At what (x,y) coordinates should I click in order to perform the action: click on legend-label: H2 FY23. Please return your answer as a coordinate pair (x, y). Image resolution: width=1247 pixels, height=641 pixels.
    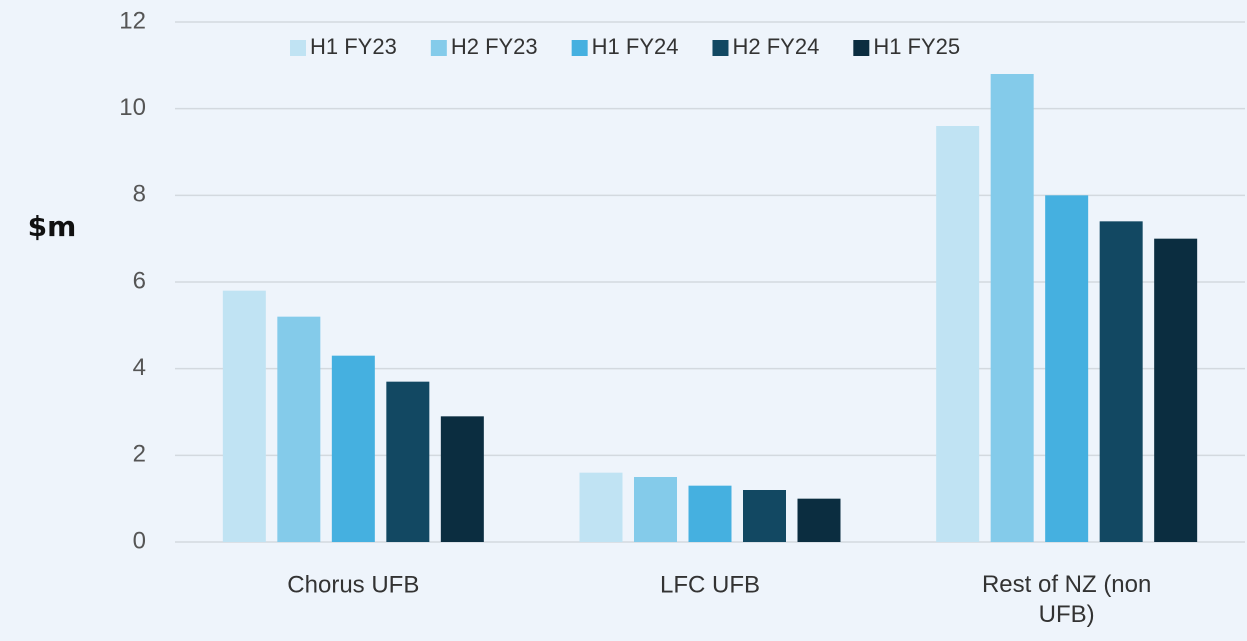
    Looking at the image, I should click on (494, 46).